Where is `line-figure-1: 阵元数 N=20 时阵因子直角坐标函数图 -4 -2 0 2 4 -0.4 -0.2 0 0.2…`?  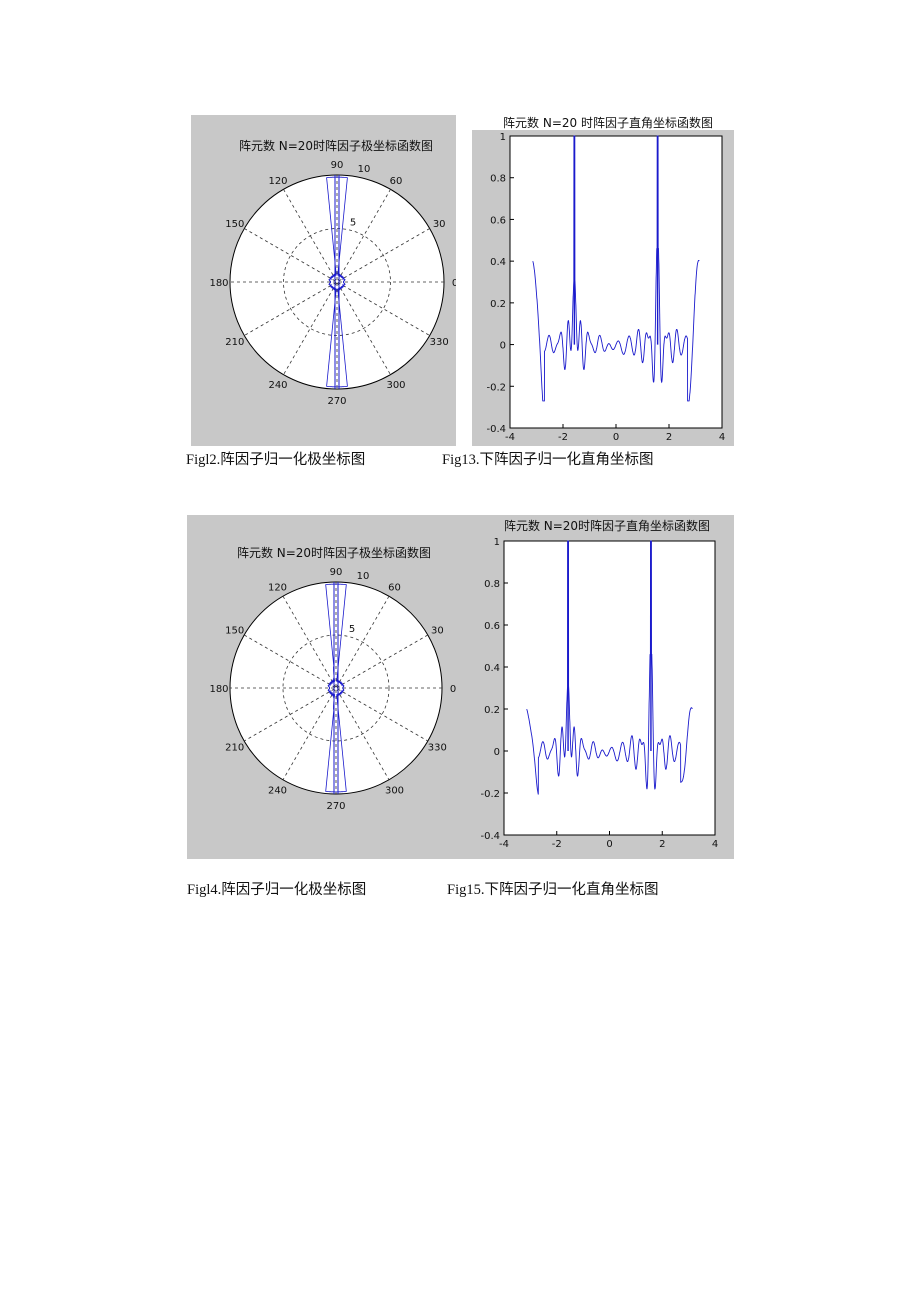
line-figure-1: 阵元数 N=20 时阵因子直角坐标函数图 -4 -2 0 2 4 -0.4 -0.2 0 0.2… is located at coordinates (603, 279).